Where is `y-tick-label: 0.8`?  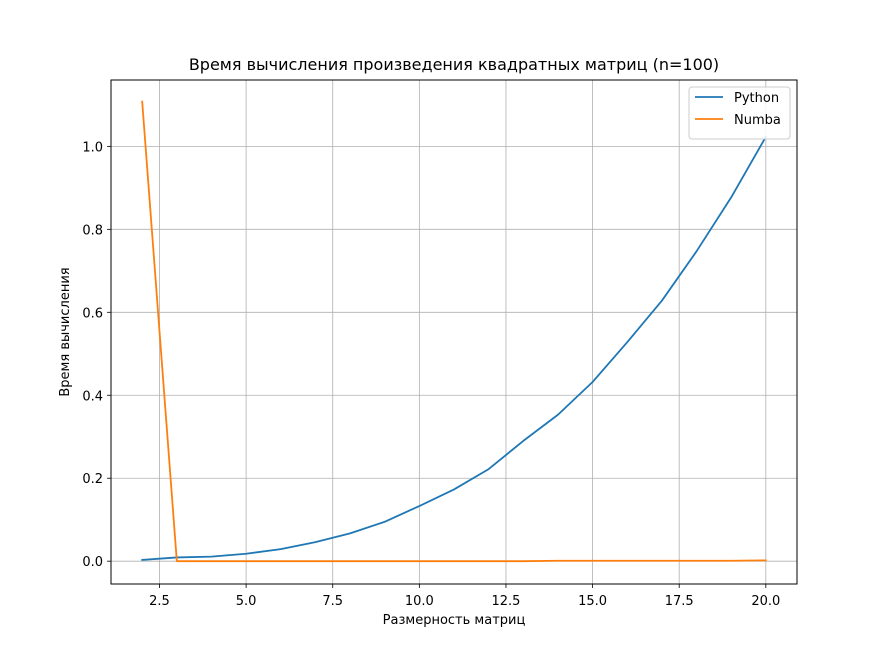
y-tick-label: 0.8 is located at coordinates (92, 230).